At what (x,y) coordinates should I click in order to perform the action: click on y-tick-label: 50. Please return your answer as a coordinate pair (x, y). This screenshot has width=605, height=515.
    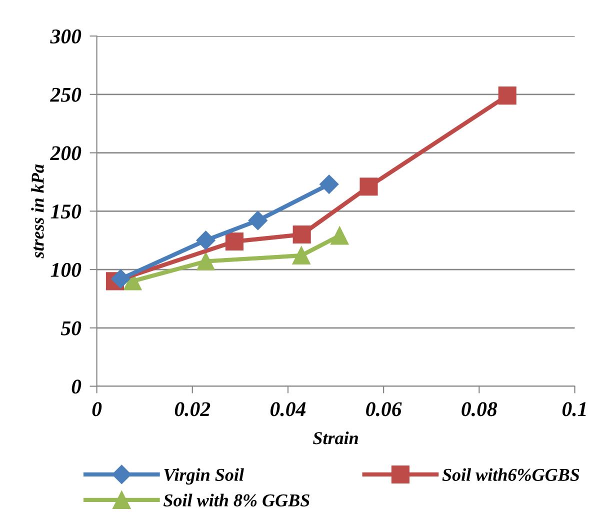
    Looking at the image, I should click on (71, 328).